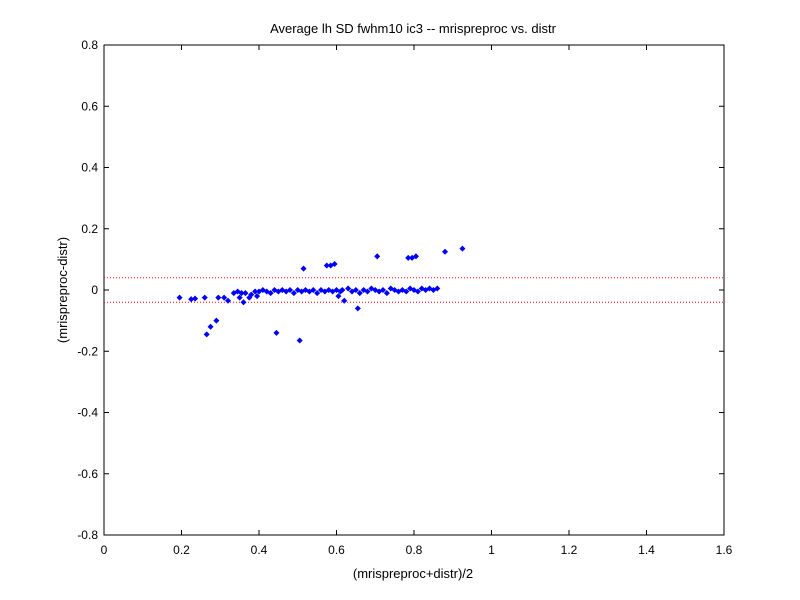  Describe the element at coordinates (94, 290) in the screenshot. I see `y-tick-label: 0` at that location.